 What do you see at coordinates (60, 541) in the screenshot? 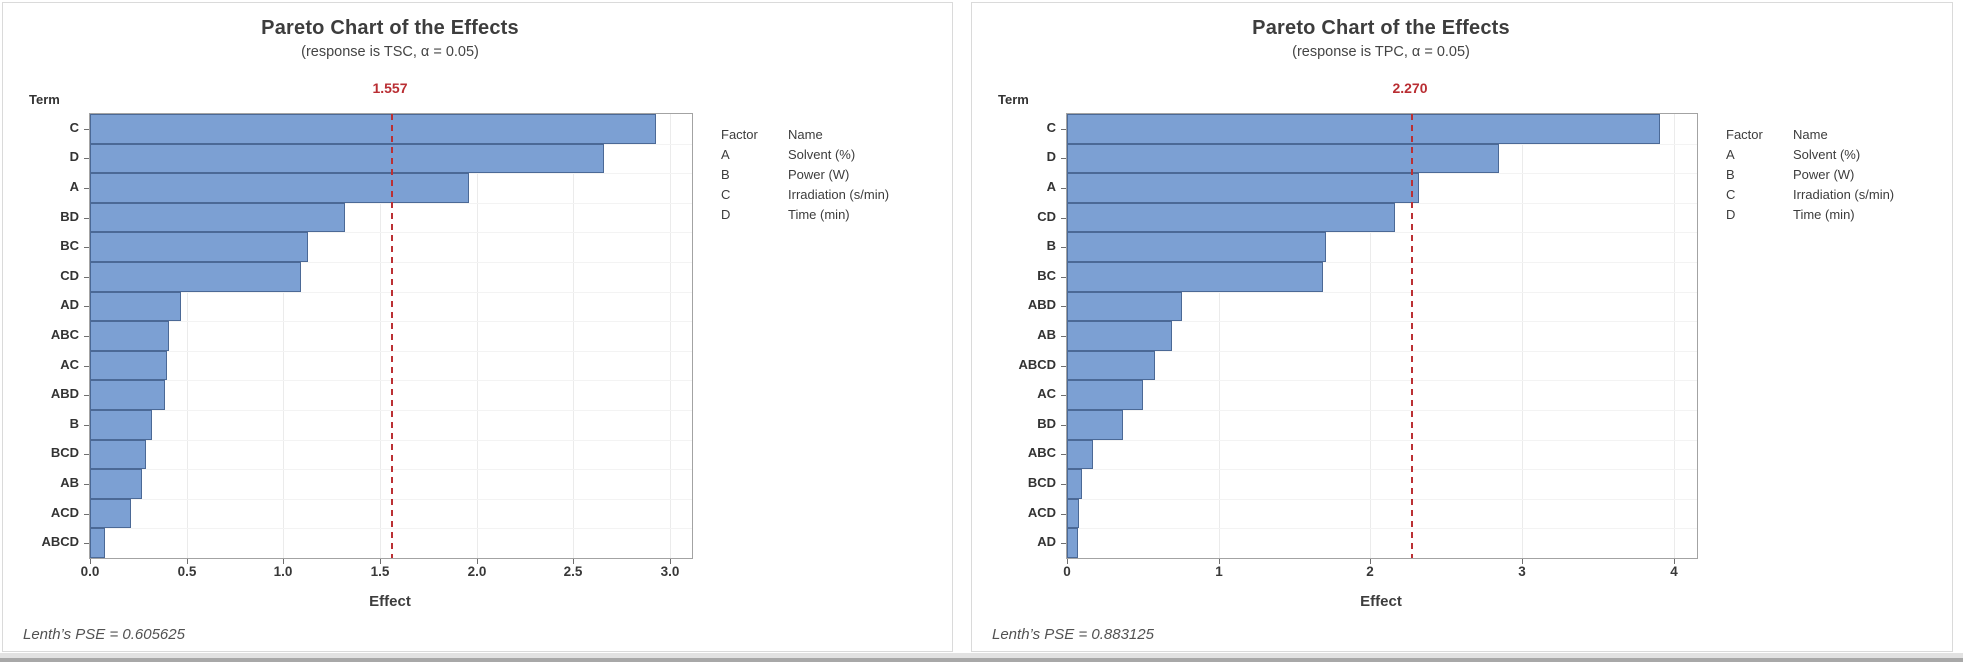
I see `term-label: ABCD` at bounding box center [60, 541].